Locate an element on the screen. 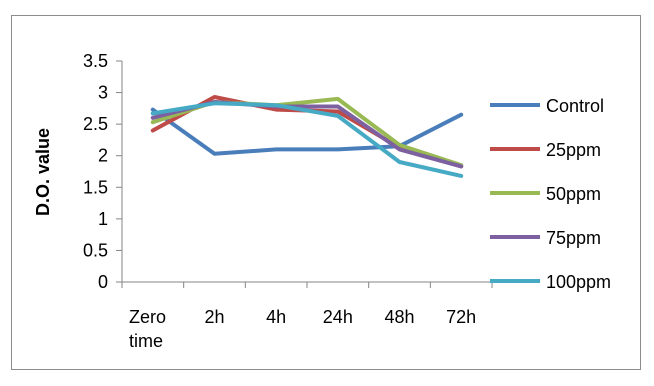 The image size is (654, 386). legend-label: 25ppm is located at coordinates (573, 150).